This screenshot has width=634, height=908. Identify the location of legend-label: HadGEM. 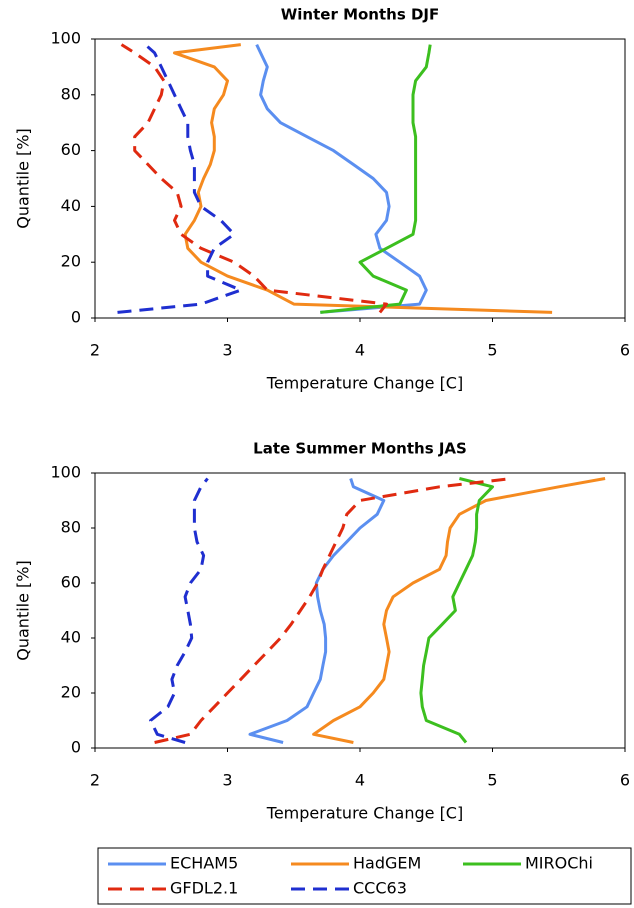
(387, 863).